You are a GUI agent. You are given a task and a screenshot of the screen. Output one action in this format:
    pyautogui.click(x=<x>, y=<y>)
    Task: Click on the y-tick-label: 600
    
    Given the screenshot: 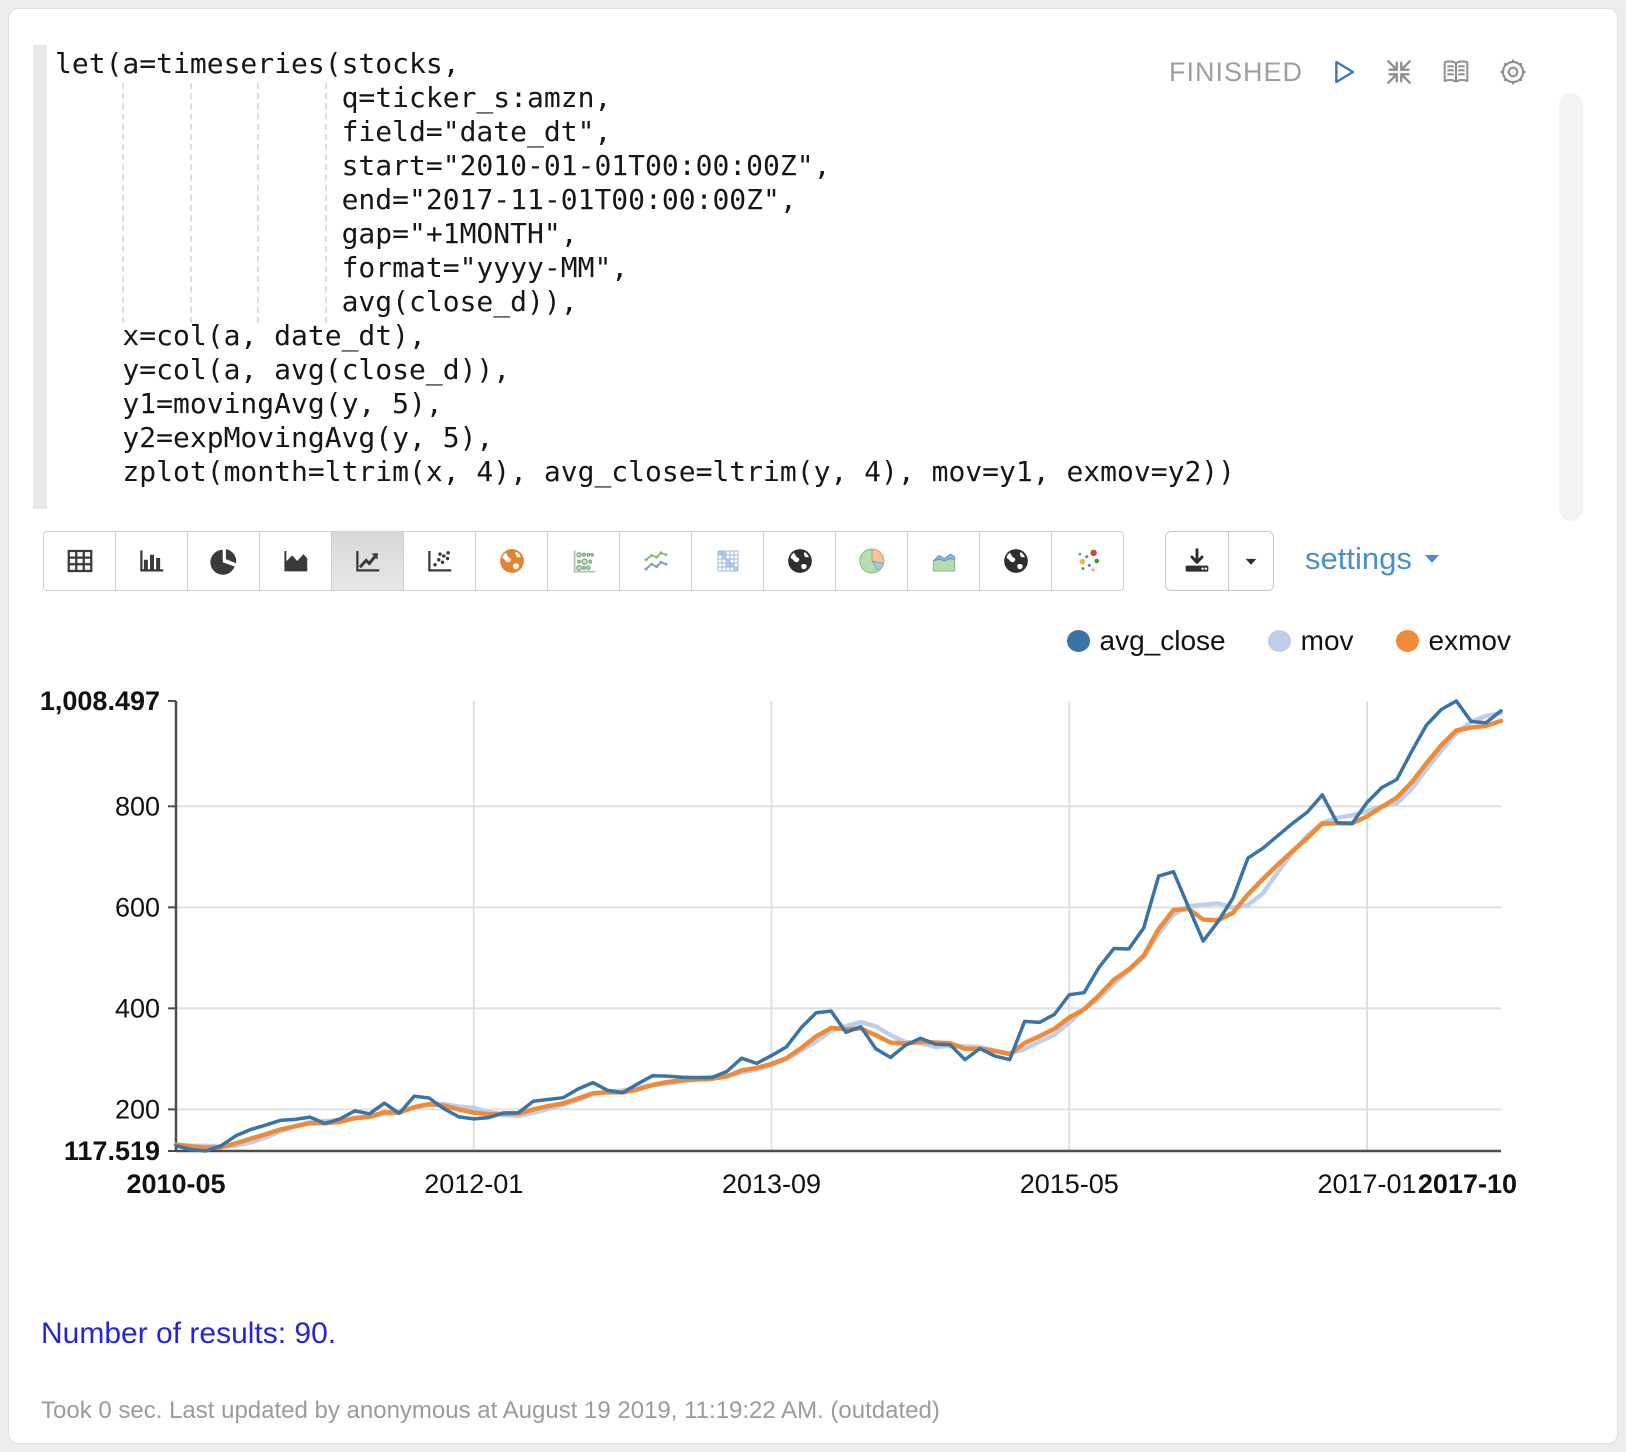 What is the action you would take?
    pyautogui.click(x=137, y=907)
    